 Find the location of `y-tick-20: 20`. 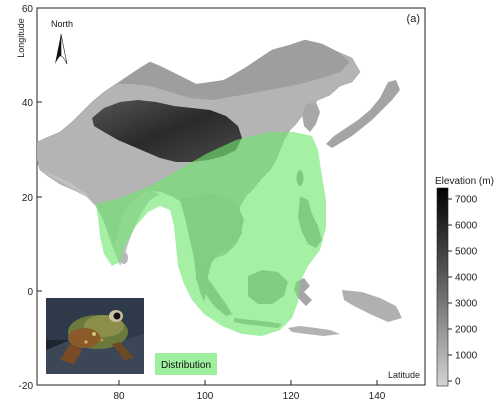

y-tick-20: 20 is located at coordinates (28, 198).